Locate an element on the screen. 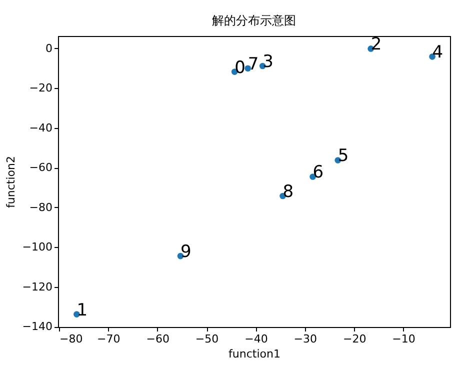 The image size is (474, 367). annotation: 5 is located at coordinates (343, 156).